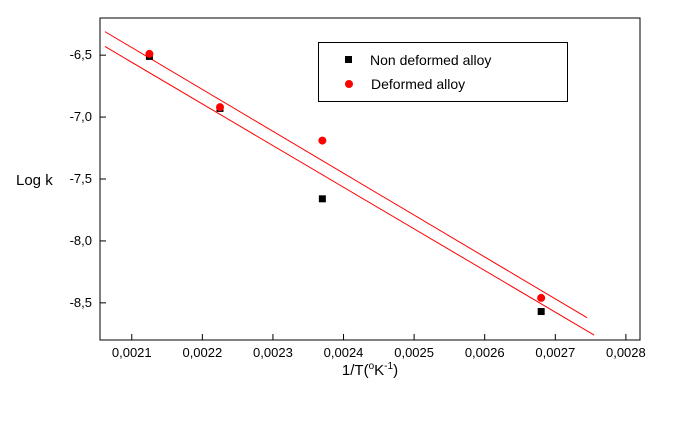 The width and height of the screenshot is (696, 426). What do you see at coordinates (202, 352) in the screenshot?
I see `x-tick-label: 0,0022` at bounding box center [202, 352].